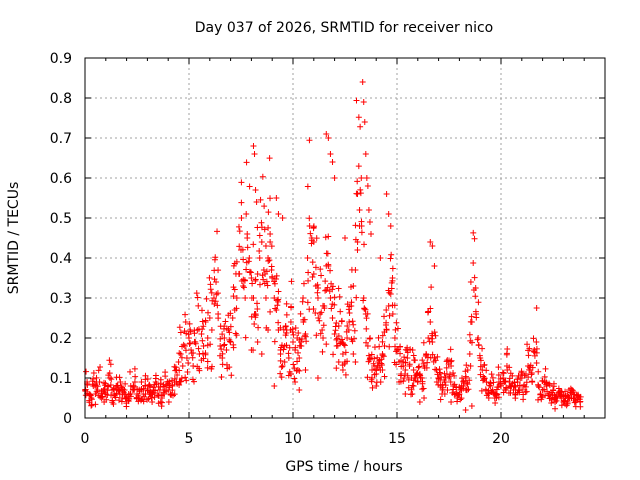 This screenshot has height=480, width=640. What do you see at coordinates (61, 59) in the screenshot?
I see `y-tick-label: 0.9` at bounding box center [61, 59].